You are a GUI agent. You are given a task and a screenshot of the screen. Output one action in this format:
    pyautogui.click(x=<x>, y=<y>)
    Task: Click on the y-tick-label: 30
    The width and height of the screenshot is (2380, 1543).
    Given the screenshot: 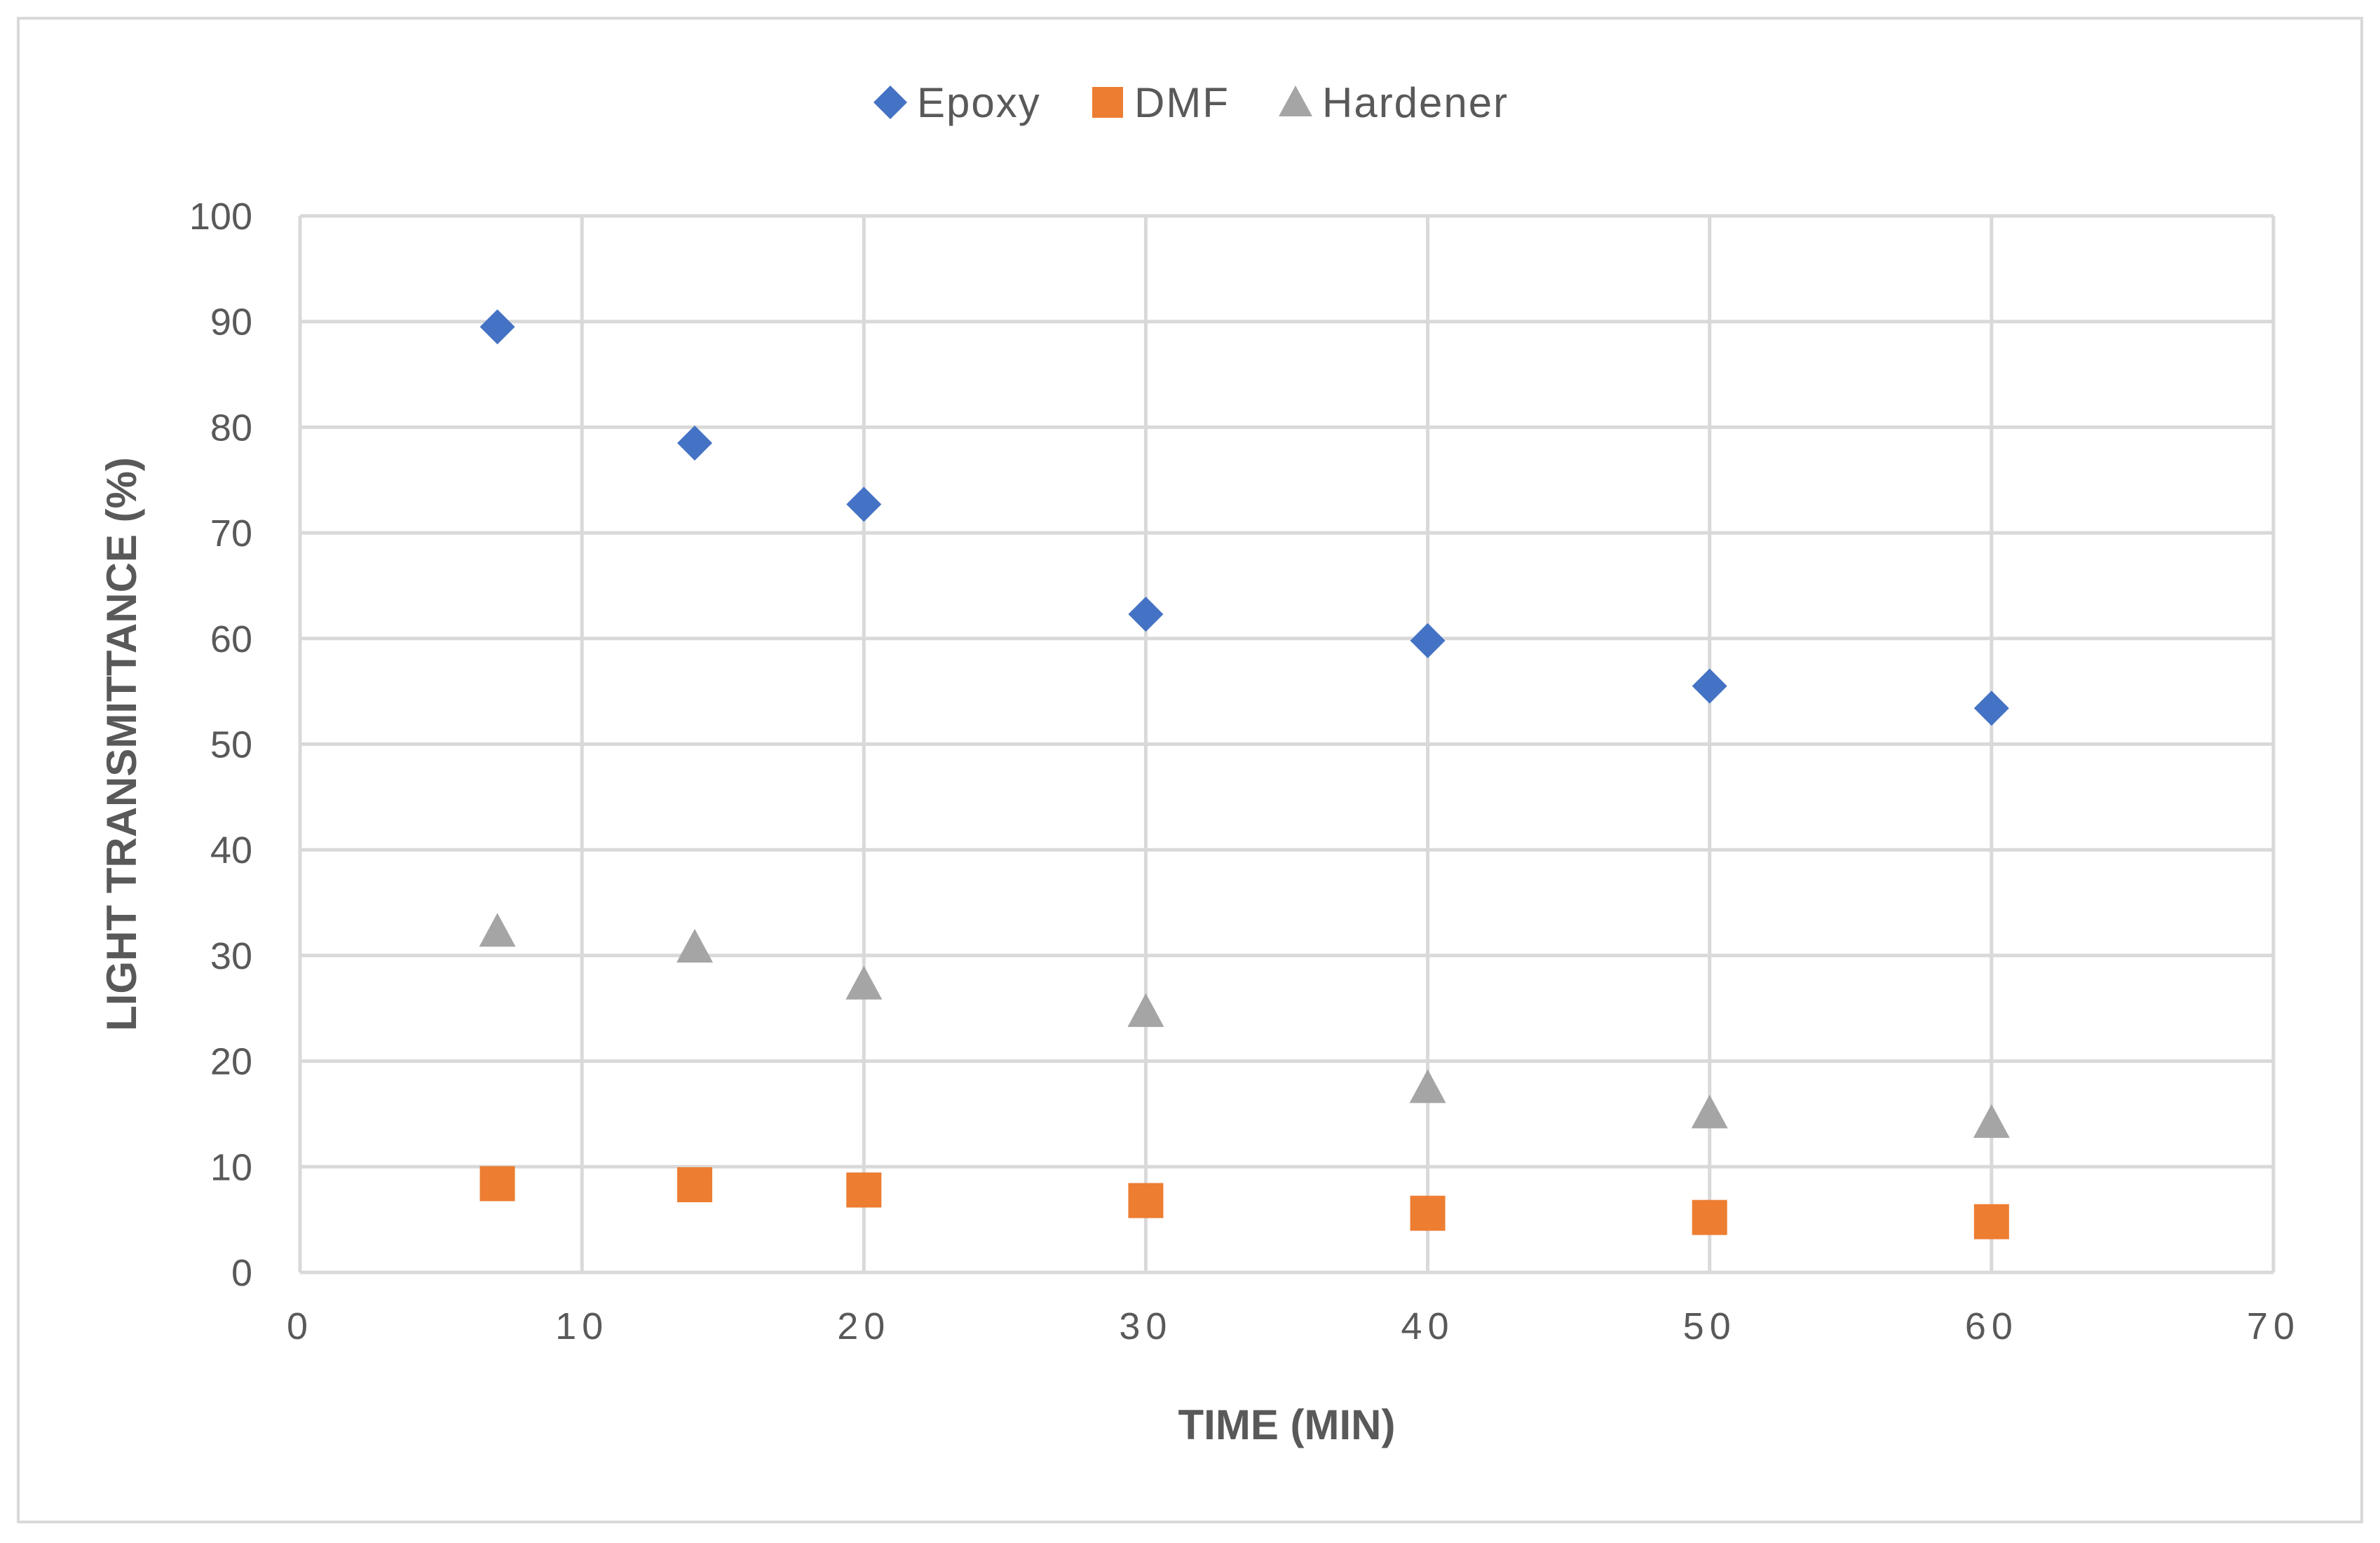 What is the action you would take?
    pyautogui.click(x=231, y=956)
    